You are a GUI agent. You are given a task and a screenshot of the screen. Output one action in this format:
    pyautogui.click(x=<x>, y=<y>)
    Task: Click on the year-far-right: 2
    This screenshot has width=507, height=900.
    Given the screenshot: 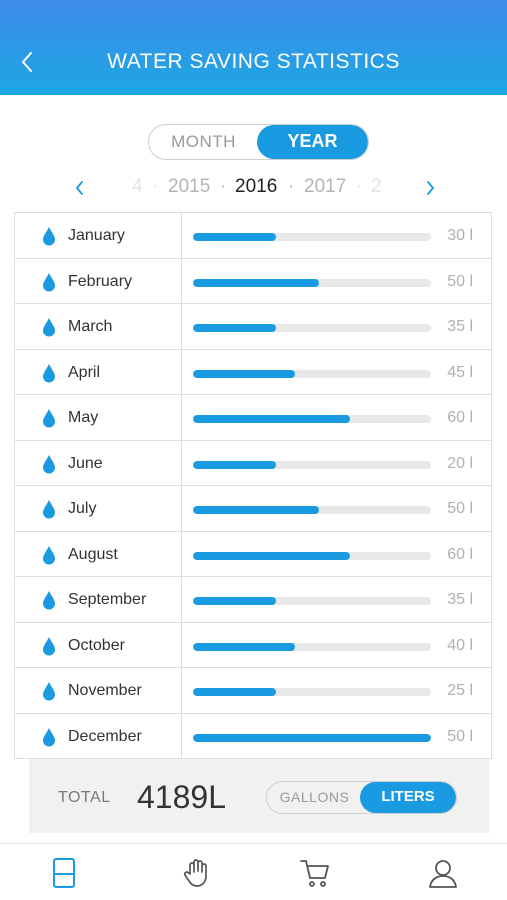 What is the action you would take?
    pyautogui.click(x=376, y=186)
    